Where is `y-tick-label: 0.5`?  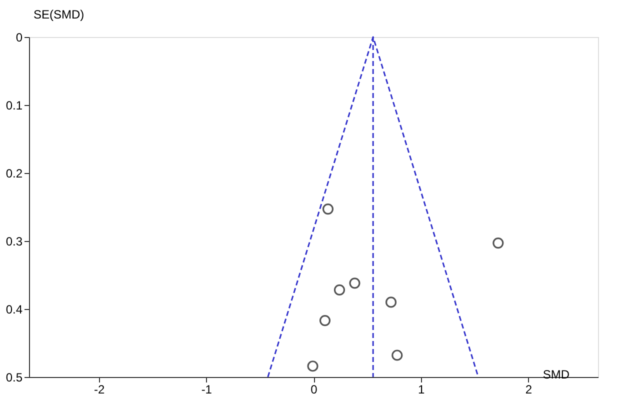 y-tick-label: 0.5 is located at coordinates (14, 377).